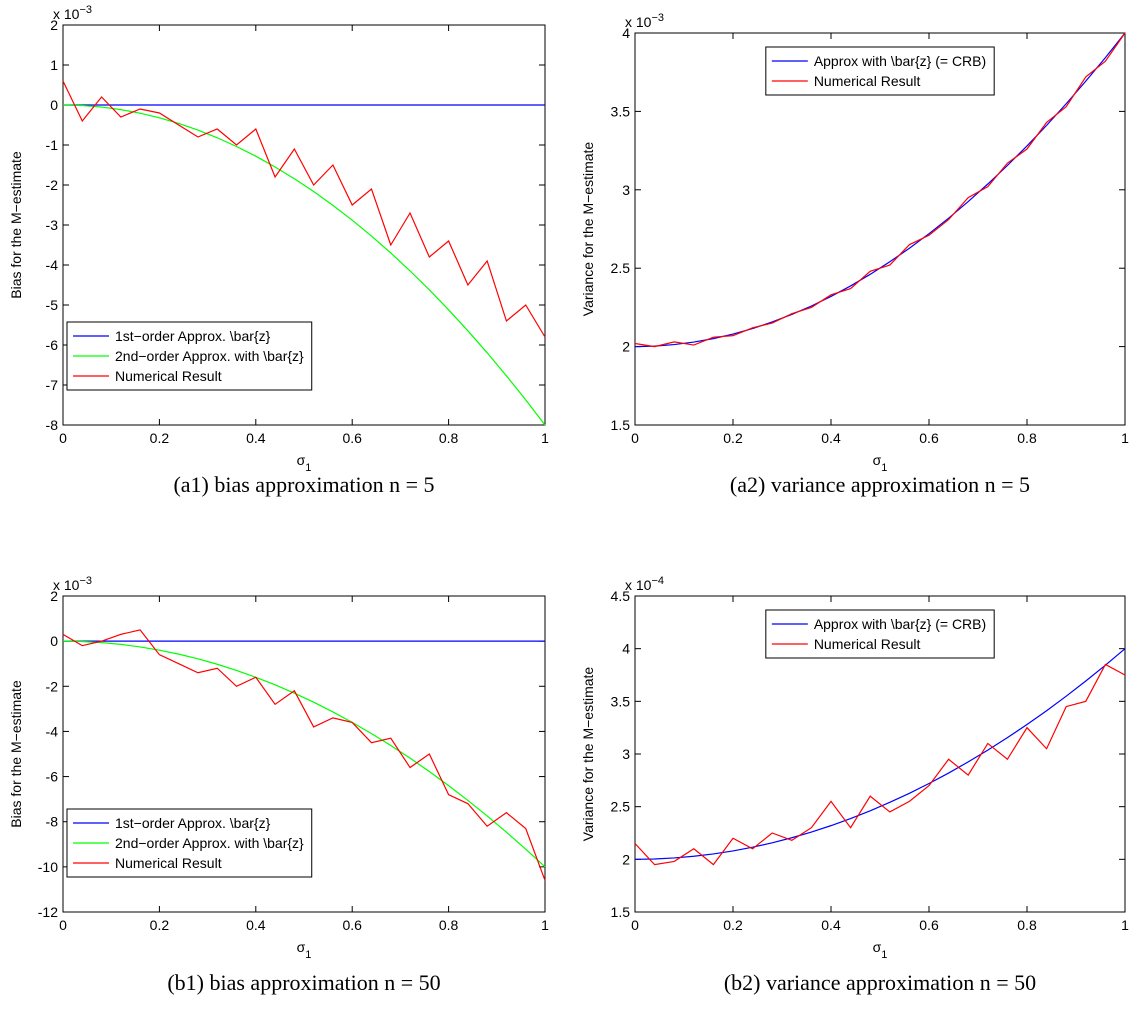 The image size is (1133, 1015). What do you see at coordinates (52, 145) in the screenshot?
I see `y-tick-label: -1` at bounding box center [52, 145].